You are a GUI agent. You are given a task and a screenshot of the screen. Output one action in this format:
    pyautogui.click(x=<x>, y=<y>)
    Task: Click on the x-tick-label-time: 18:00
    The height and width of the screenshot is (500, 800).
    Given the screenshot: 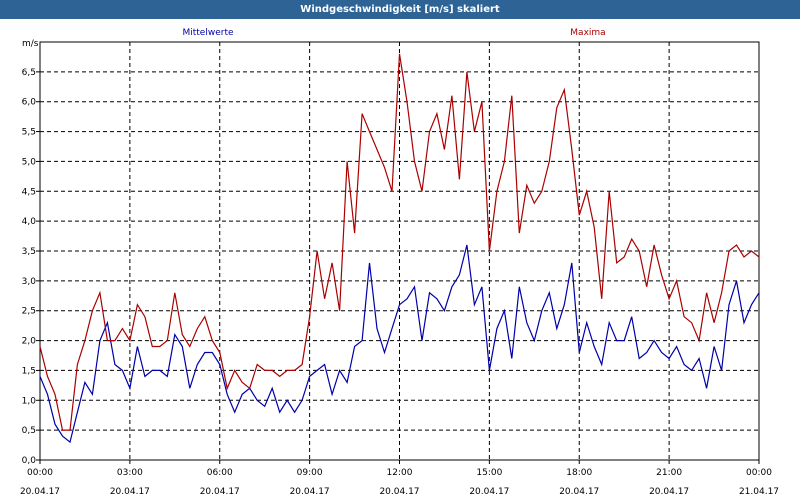 What is the action you would take?
    pyautogui.click(x=579, y=473)
    